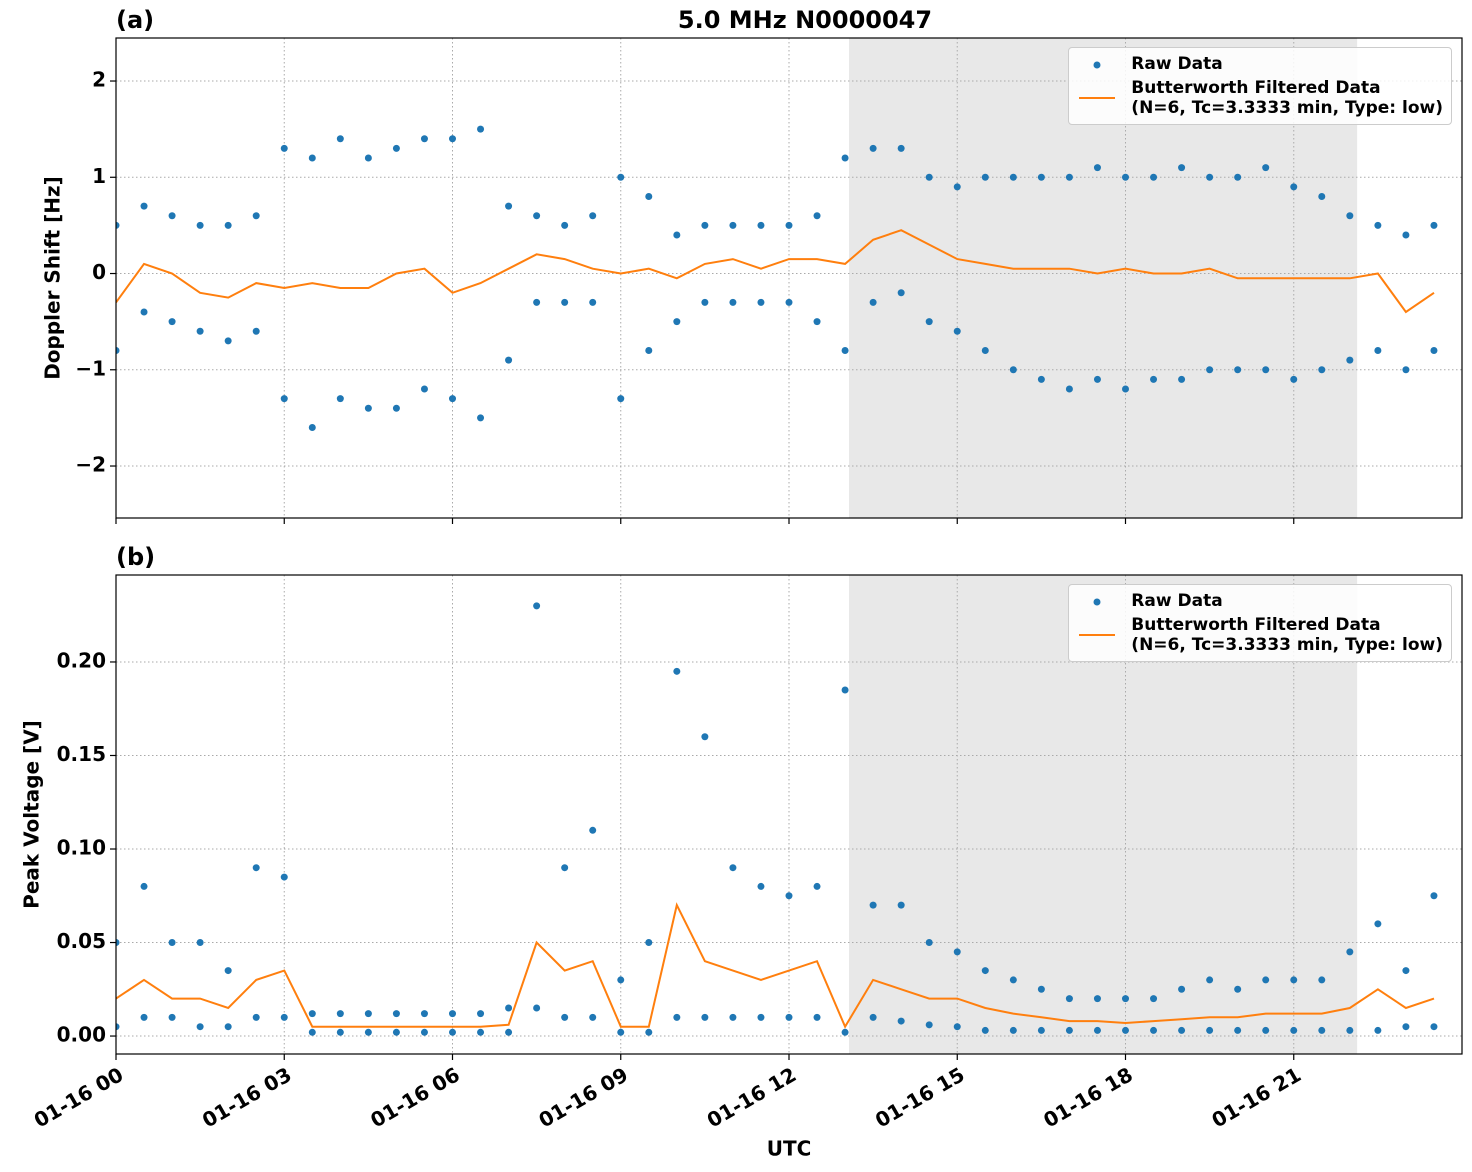  Describe the element at coordinates (135, 20) in the screenshot. I see `panel-label: (a)` at that location.